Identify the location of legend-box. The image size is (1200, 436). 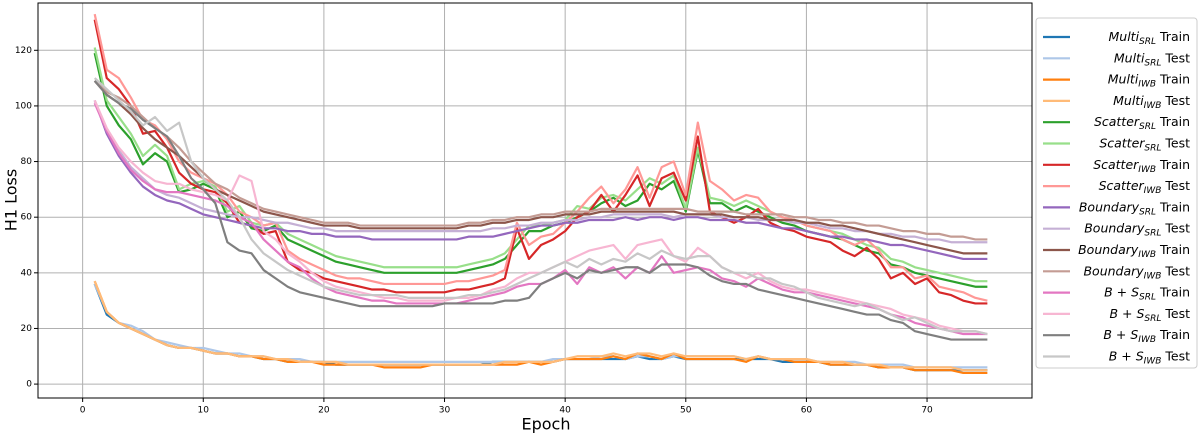
(1116, 193).